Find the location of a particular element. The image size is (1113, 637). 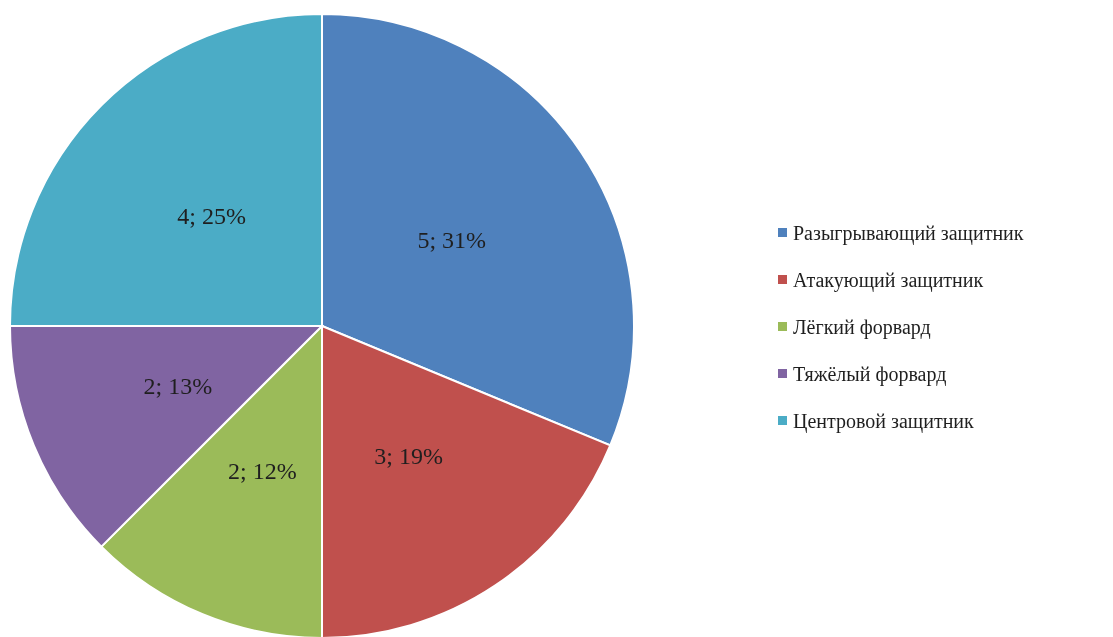

legend-label: Тяжёлый форвард is located at coordinates (870, 374).